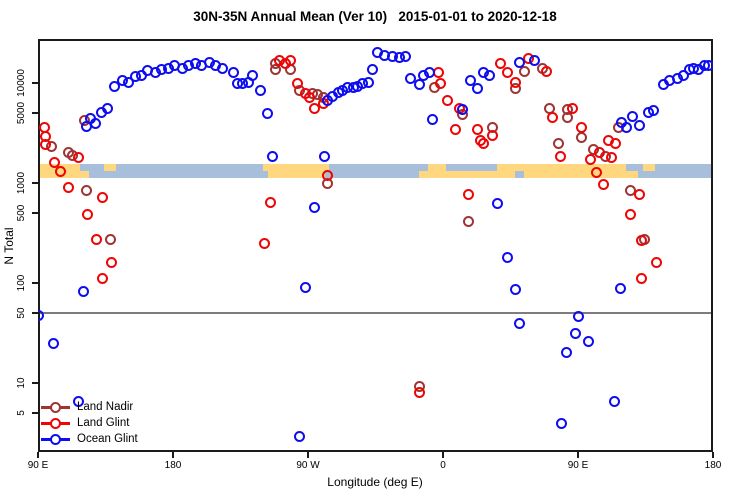 This screenshot has width=750, height=500. I want to click on legend-item-land-glint: Land Glint, so click(89, 423).